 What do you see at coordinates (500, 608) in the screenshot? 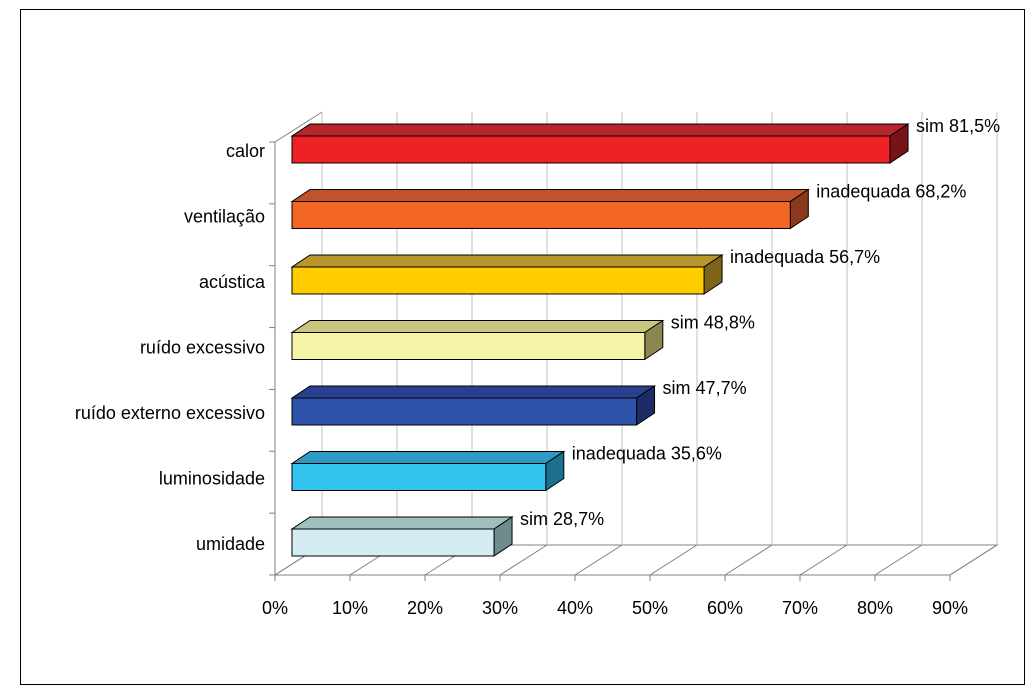
I see `x-tick-label: 30%` at bounding box center [500, 608].